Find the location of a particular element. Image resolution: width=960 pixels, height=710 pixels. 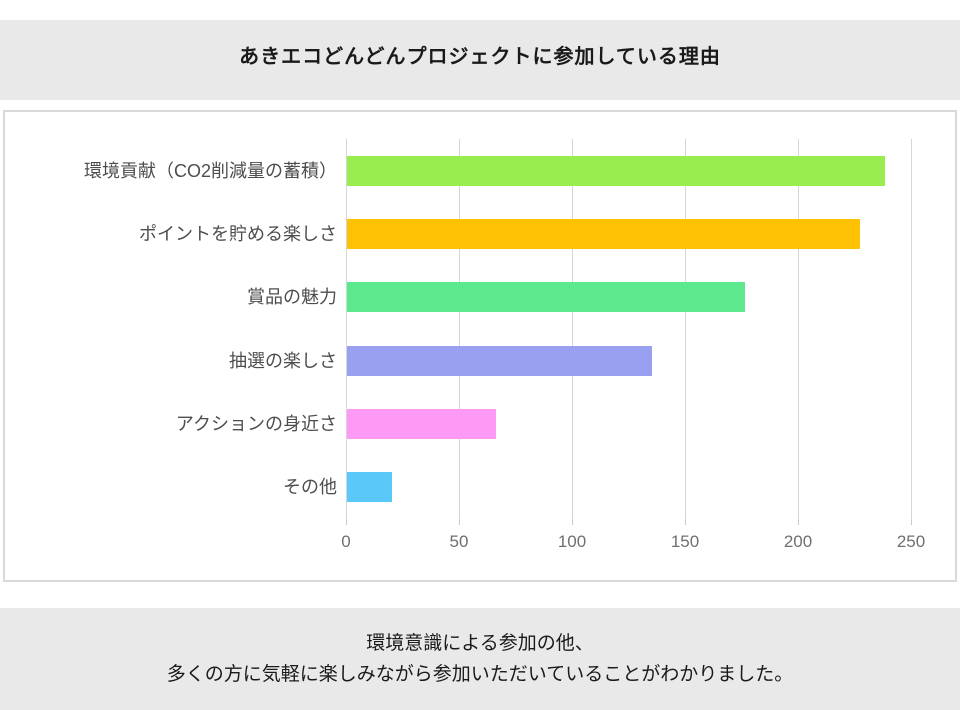

x-axis-tick-label: 250 is located at coordinates (911, 541).